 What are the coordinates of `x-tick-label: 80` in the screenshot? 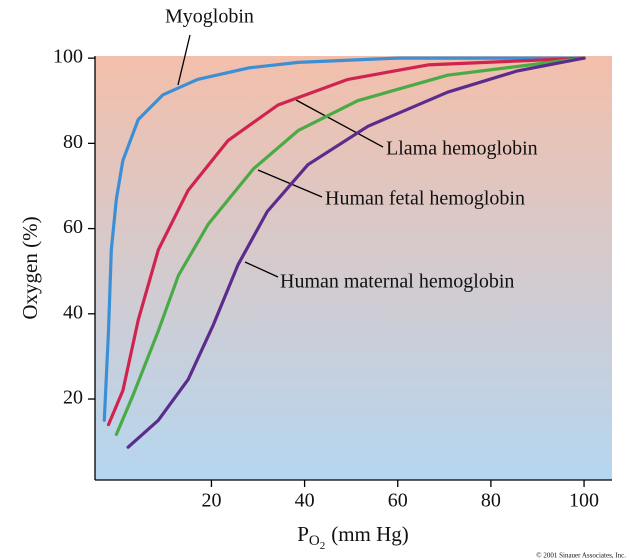 It's located at (491, 501).